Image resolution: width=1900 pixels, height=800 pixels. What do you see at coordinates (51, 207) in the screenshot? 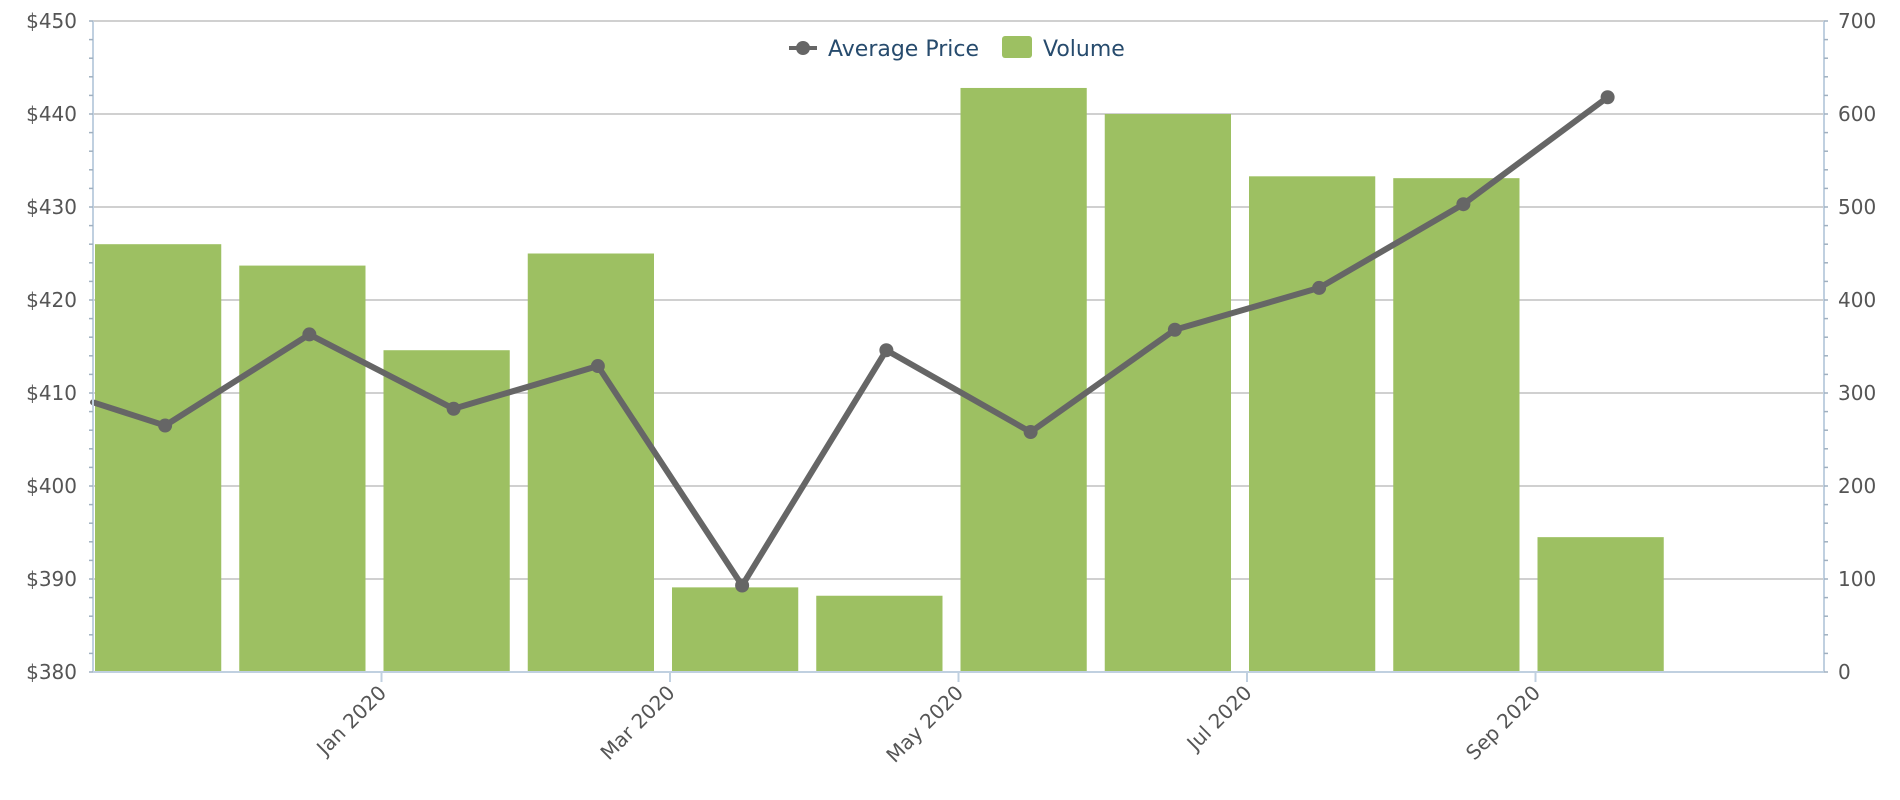
I see `left-axis-tick-label: $430` at bounding box center [51, 207].